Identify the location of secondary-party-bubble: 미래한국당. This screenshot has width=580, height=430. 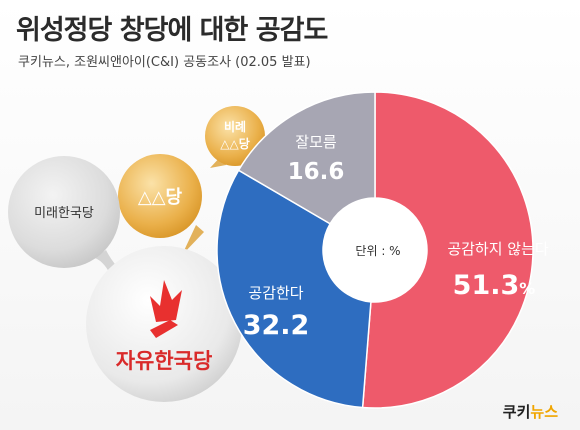
(64, 212).